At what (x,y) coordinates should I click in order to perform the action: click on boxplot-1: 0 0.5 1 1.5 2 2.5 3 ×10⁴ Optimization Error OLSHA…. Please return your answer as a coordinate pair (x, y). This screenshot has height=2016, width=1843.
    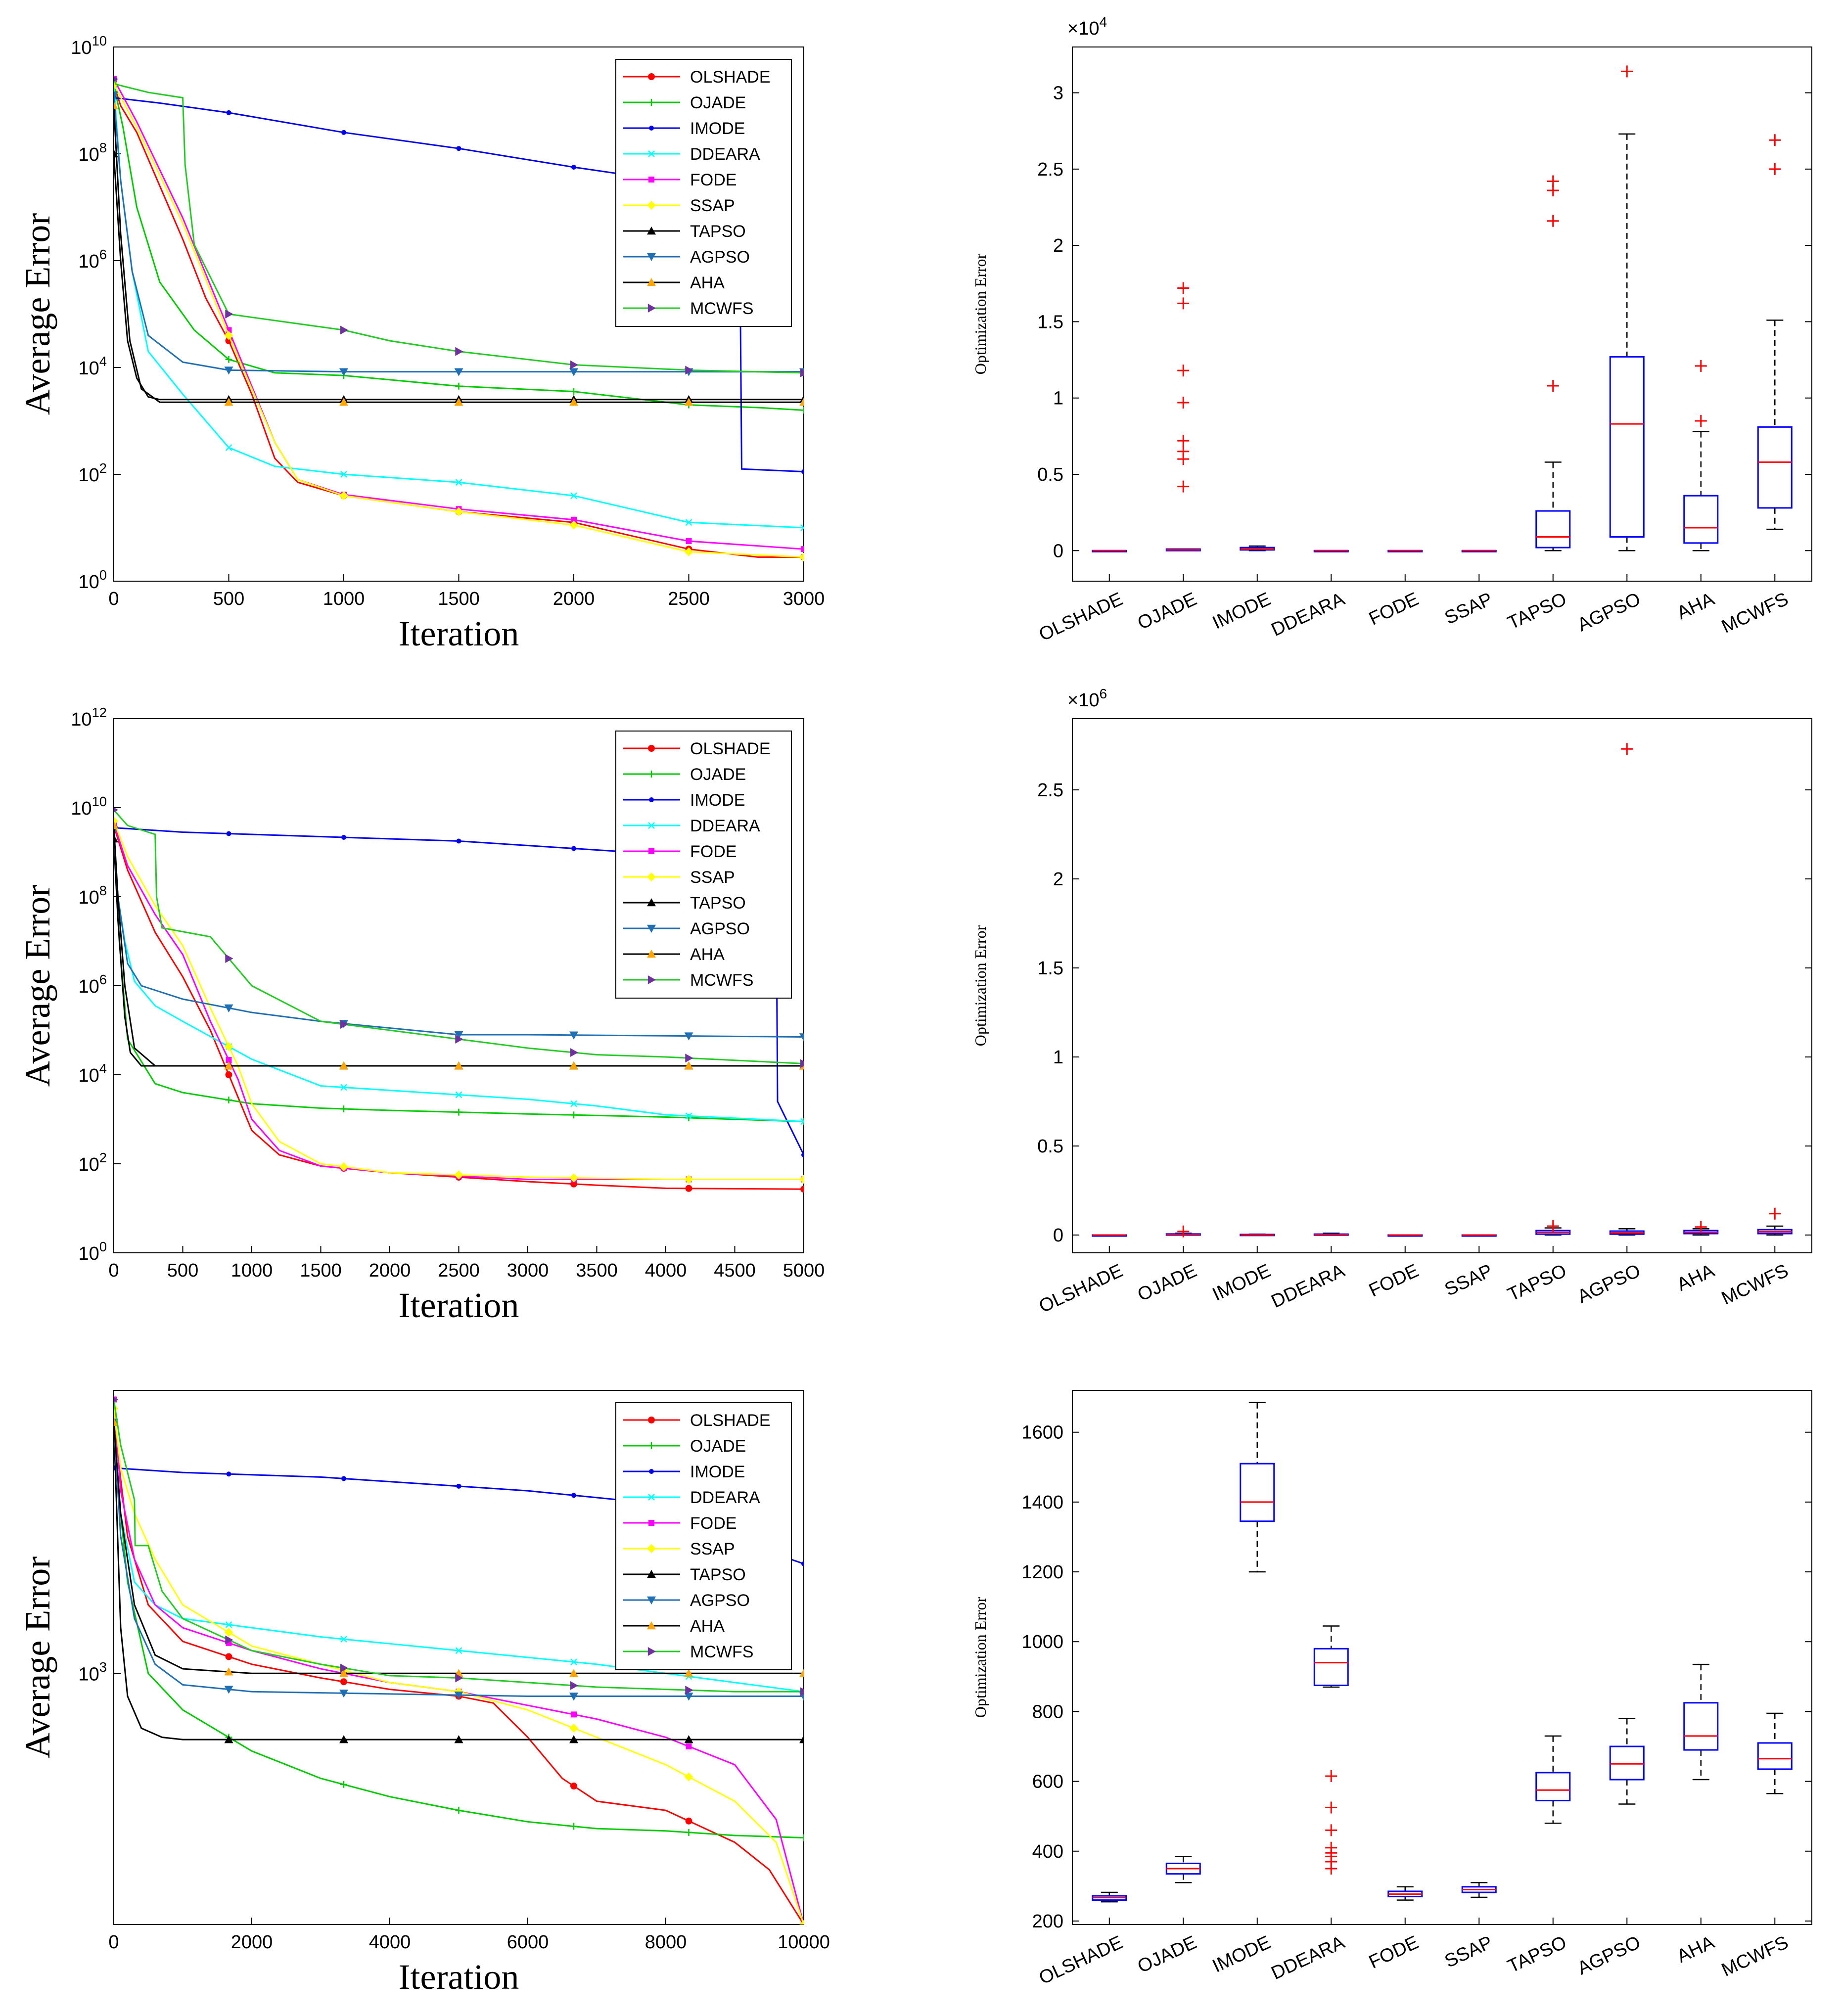
    Looking at the image, I should click on (1391, 329).